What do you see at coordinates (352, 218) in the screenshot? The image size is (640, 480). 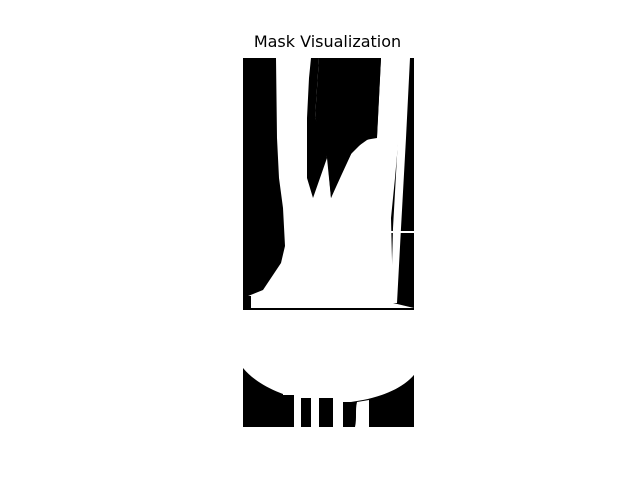 I see `mask-region-diagonal` at bounding box center [352, 218].